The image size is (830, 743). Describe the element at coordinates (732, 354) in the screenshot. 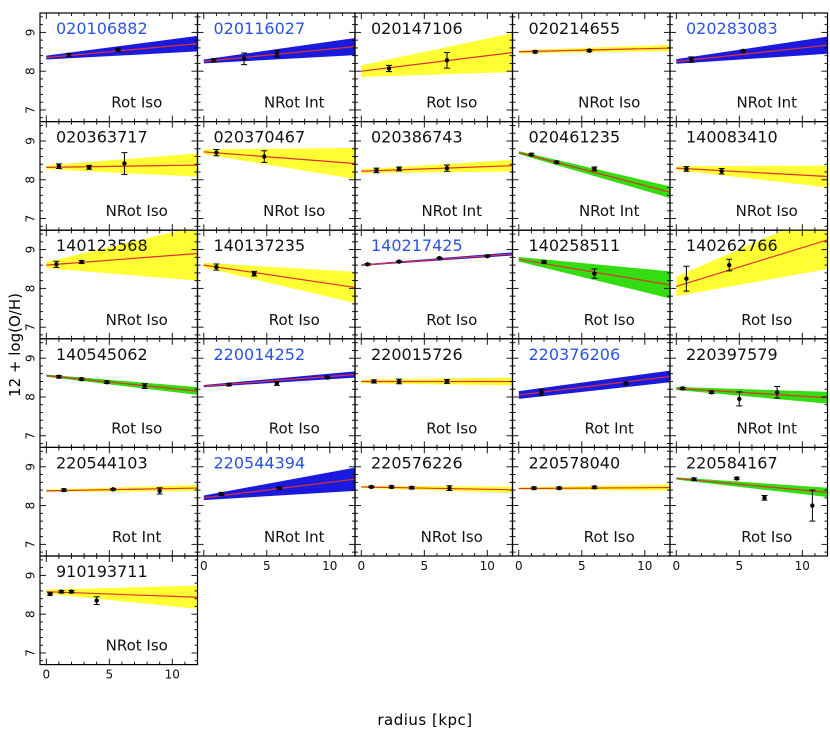

I see `galaxy-id: 220397579` at that location.